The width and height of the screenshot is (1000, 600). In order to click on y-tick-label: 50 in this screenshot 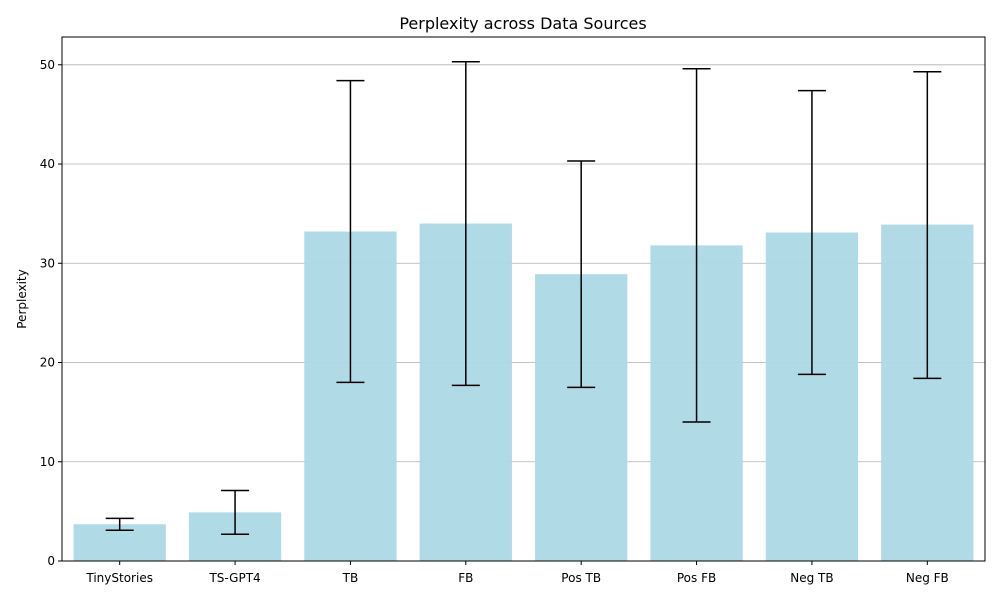, I will do `click(47, 65)`.